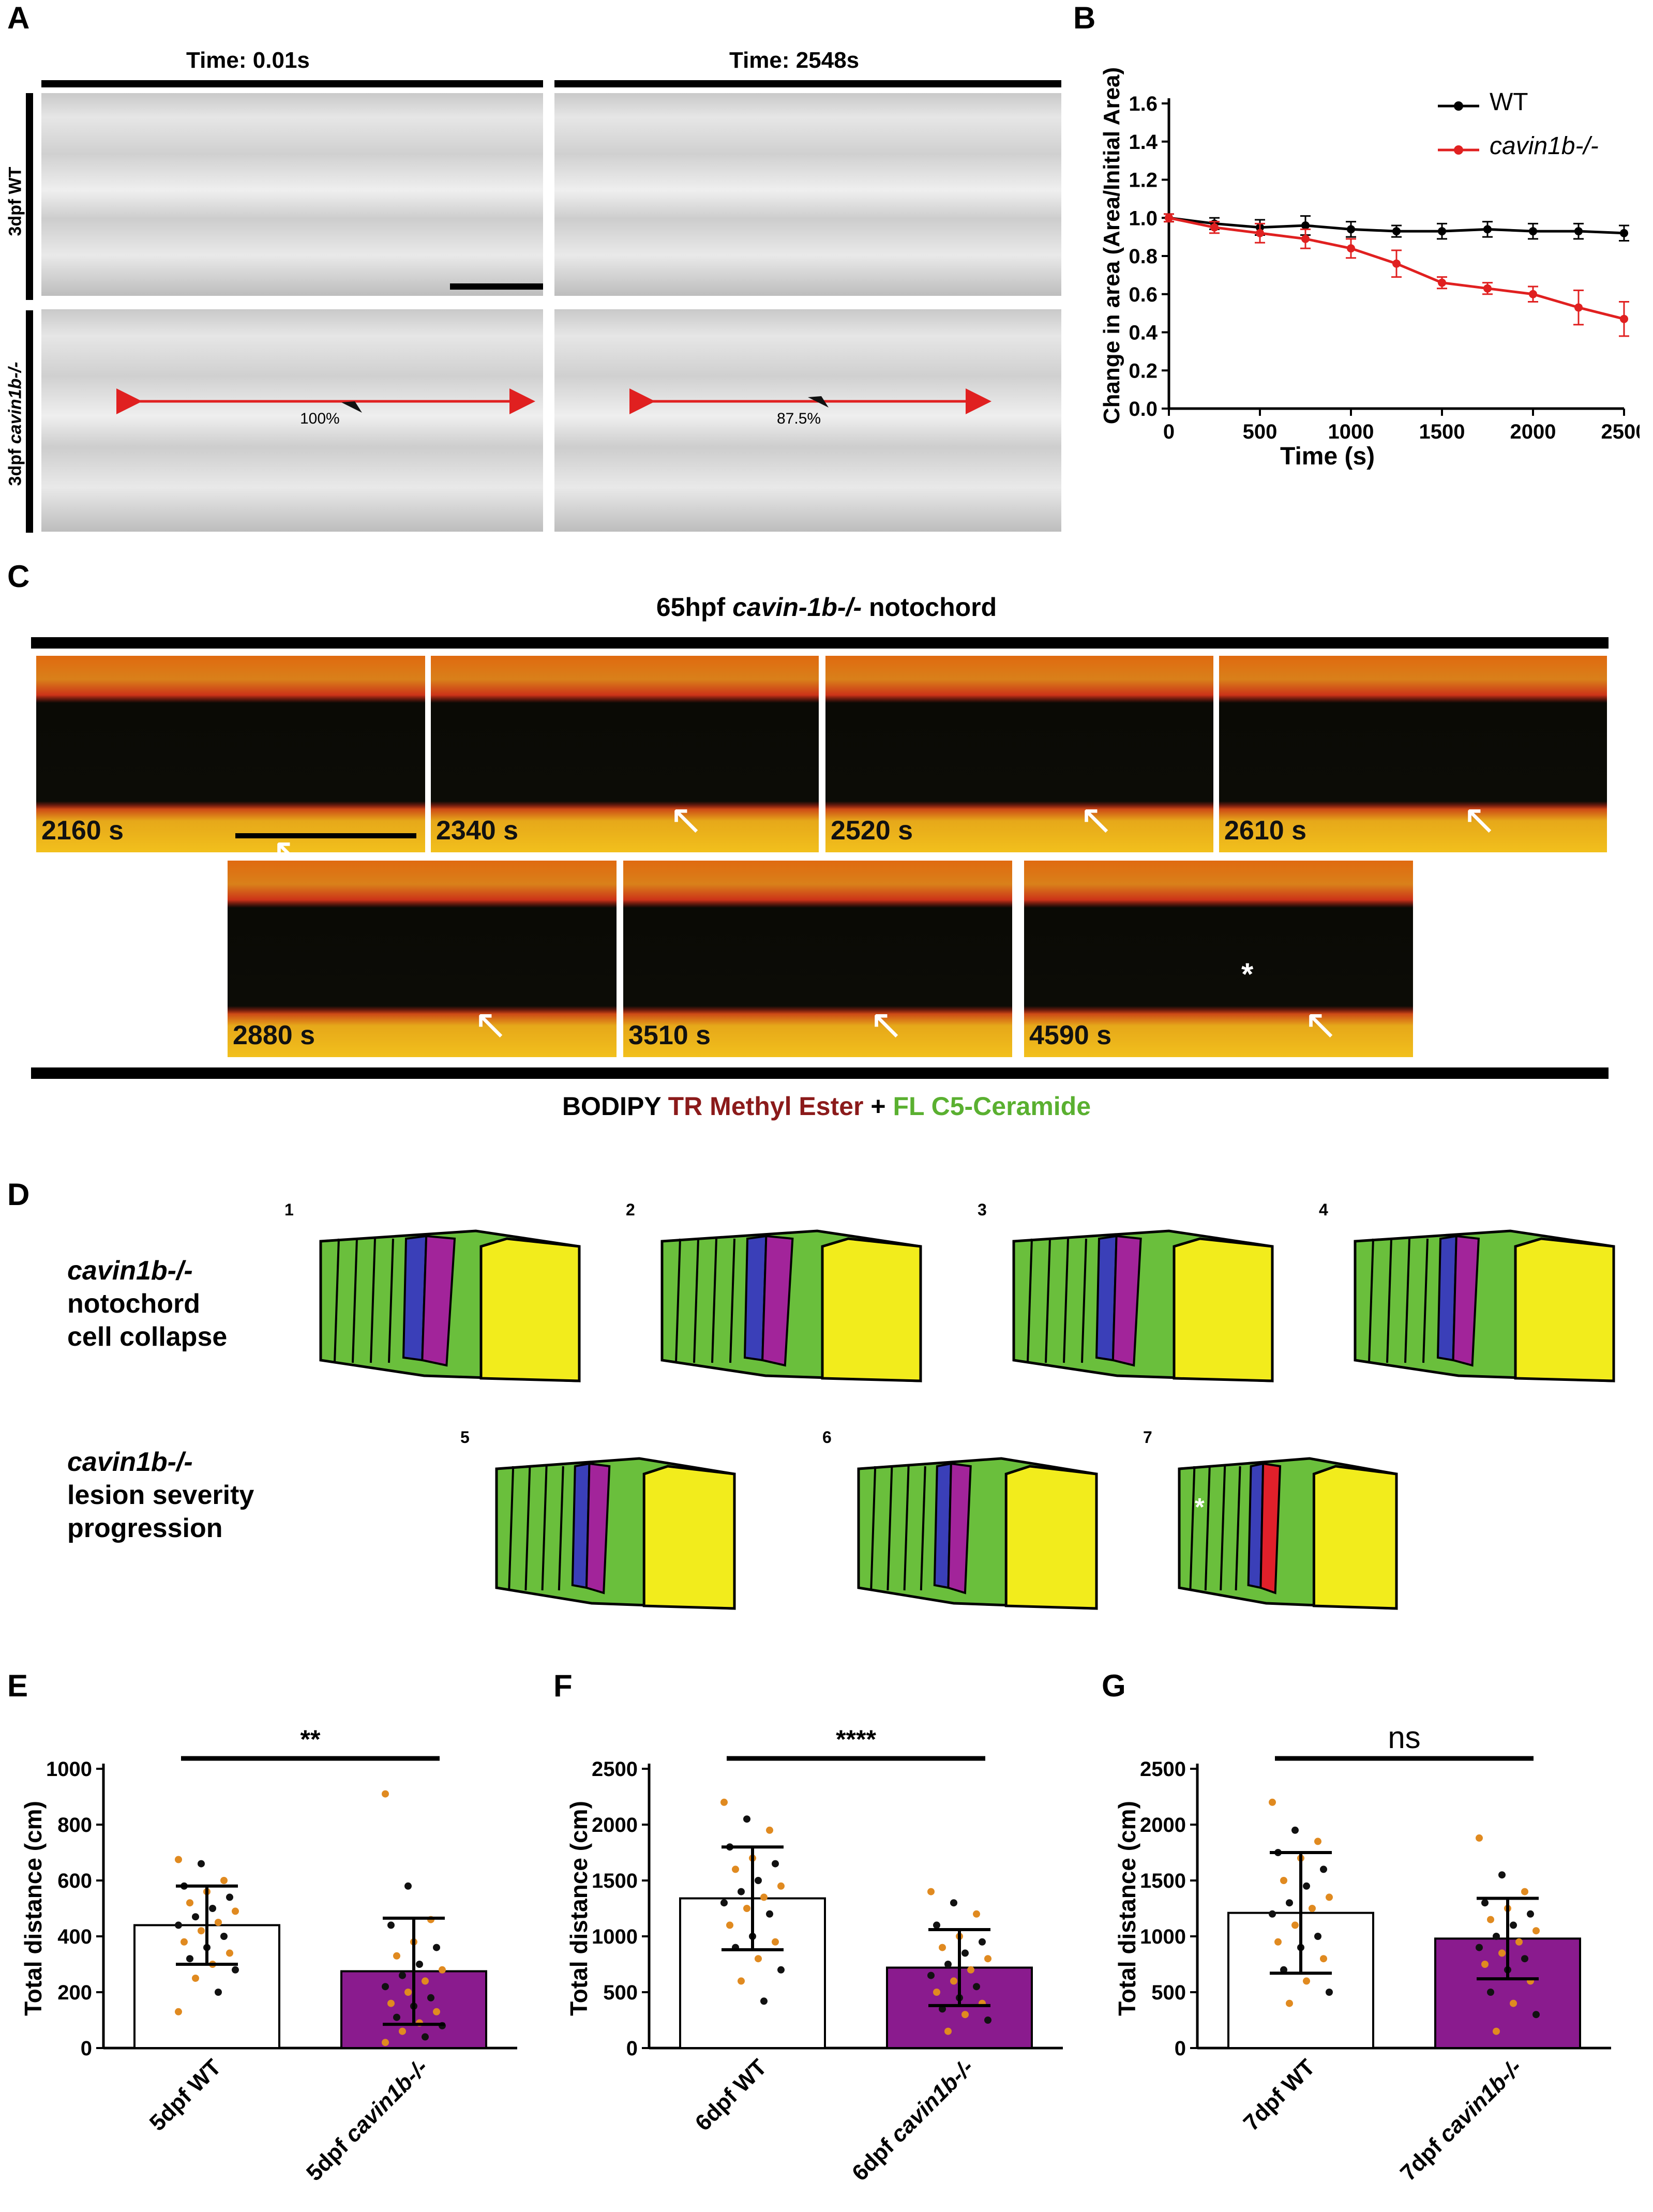 Image resolution: width=1653 pixels, height=2212 pixels. I want to click on timestamp-2: 2340 s, so click(478, 831).